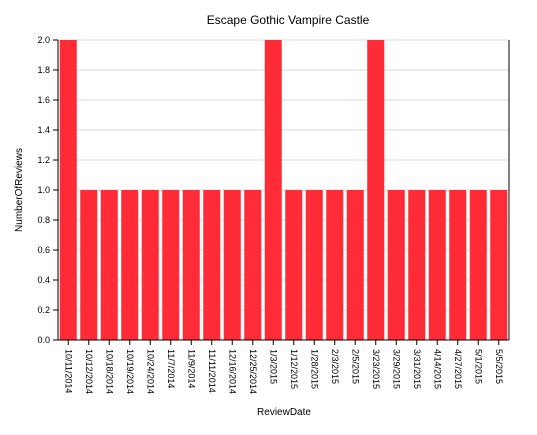 Image resolution: width=537 pixels, height=435 pixels. Describe the element at coordinates (212, 371) in the screenshot. I see `x-tick-label: 11/11/2014` at that location.